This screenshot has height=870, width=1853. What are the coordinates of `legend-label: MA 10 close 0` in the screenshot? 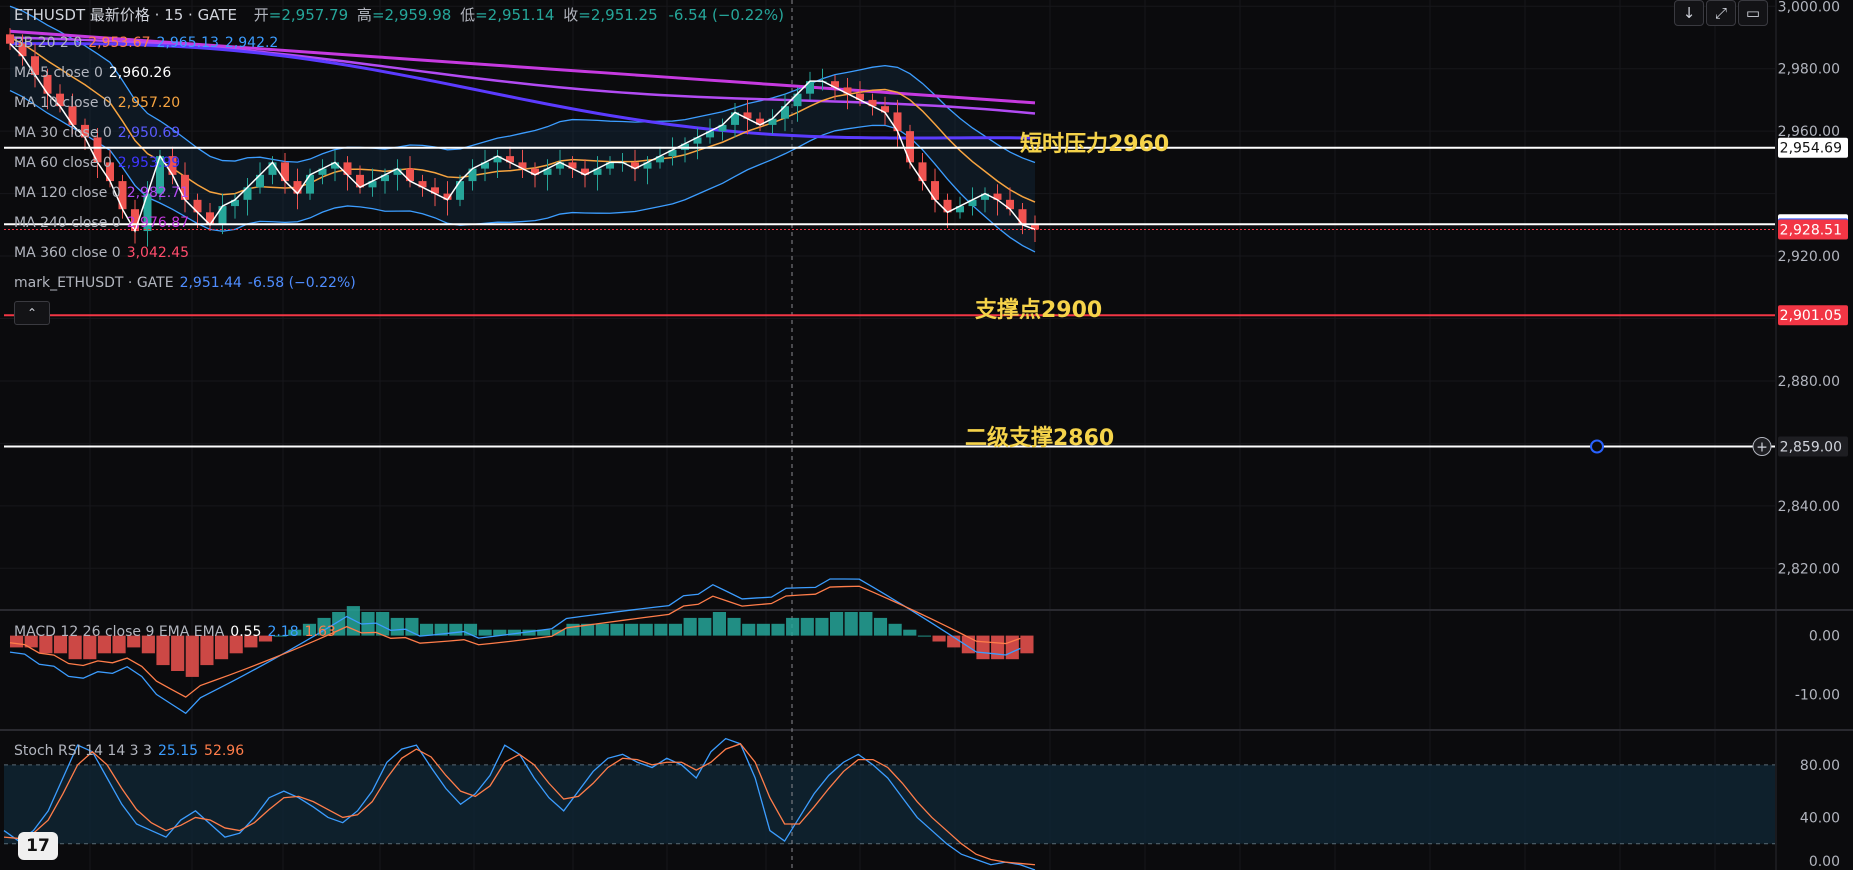 It's located at (63, 103).